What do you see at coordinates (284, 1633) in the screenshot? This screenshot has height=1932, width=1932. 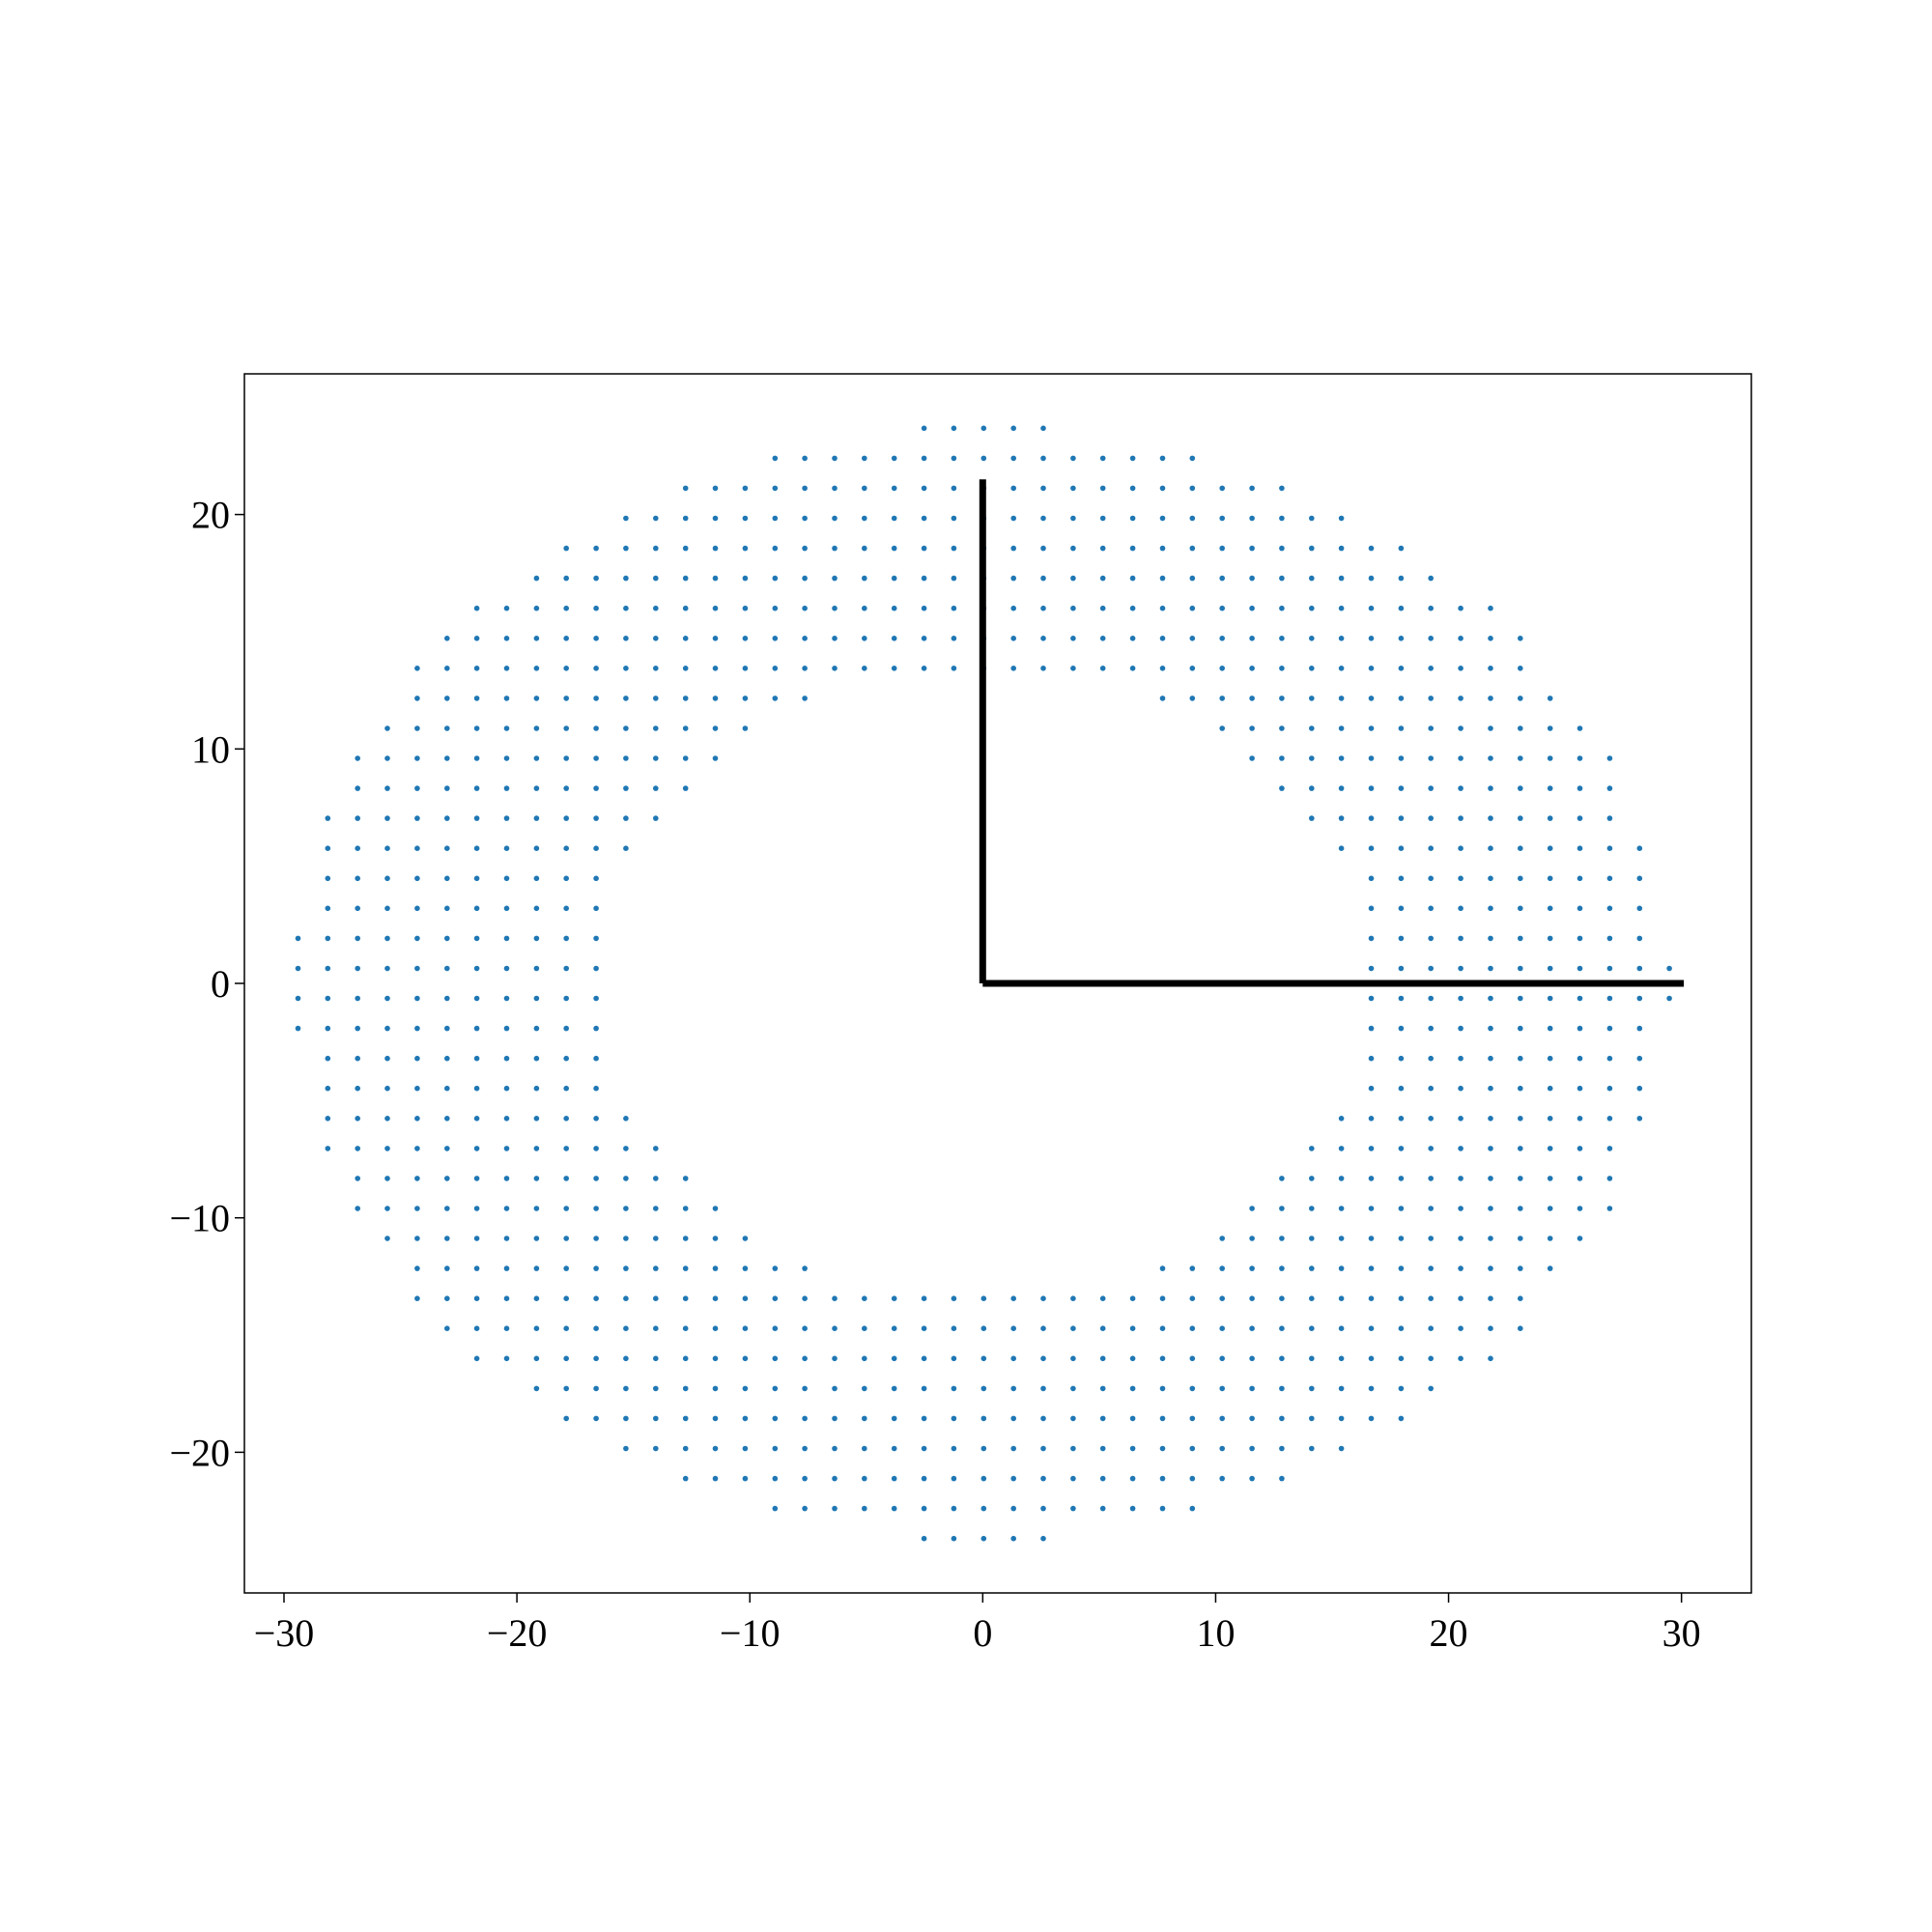 I see `x-tick-label: −30` at bounding box center [284, 1633].